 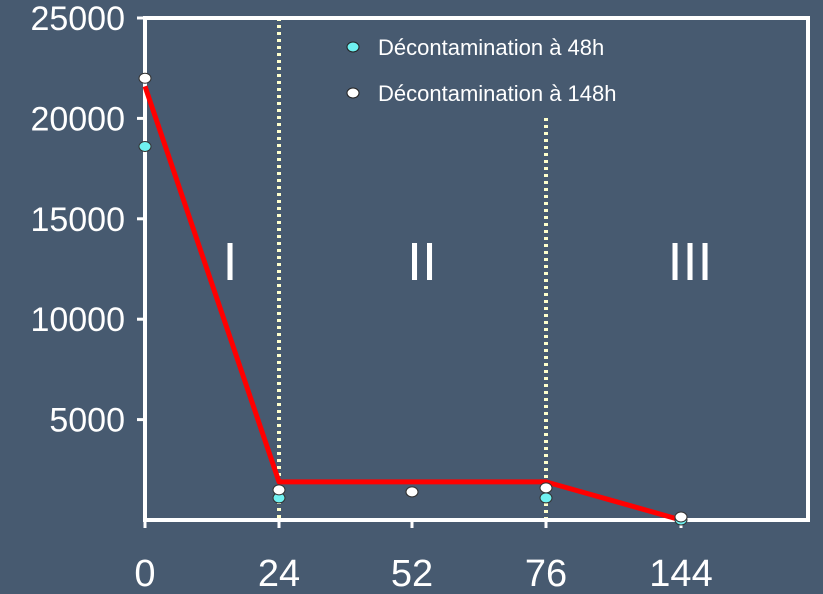 What do you see at coordinates (77, 119) in the screenshot?
I see `y-tick-label: 20000` at bounding box center [77, 119].